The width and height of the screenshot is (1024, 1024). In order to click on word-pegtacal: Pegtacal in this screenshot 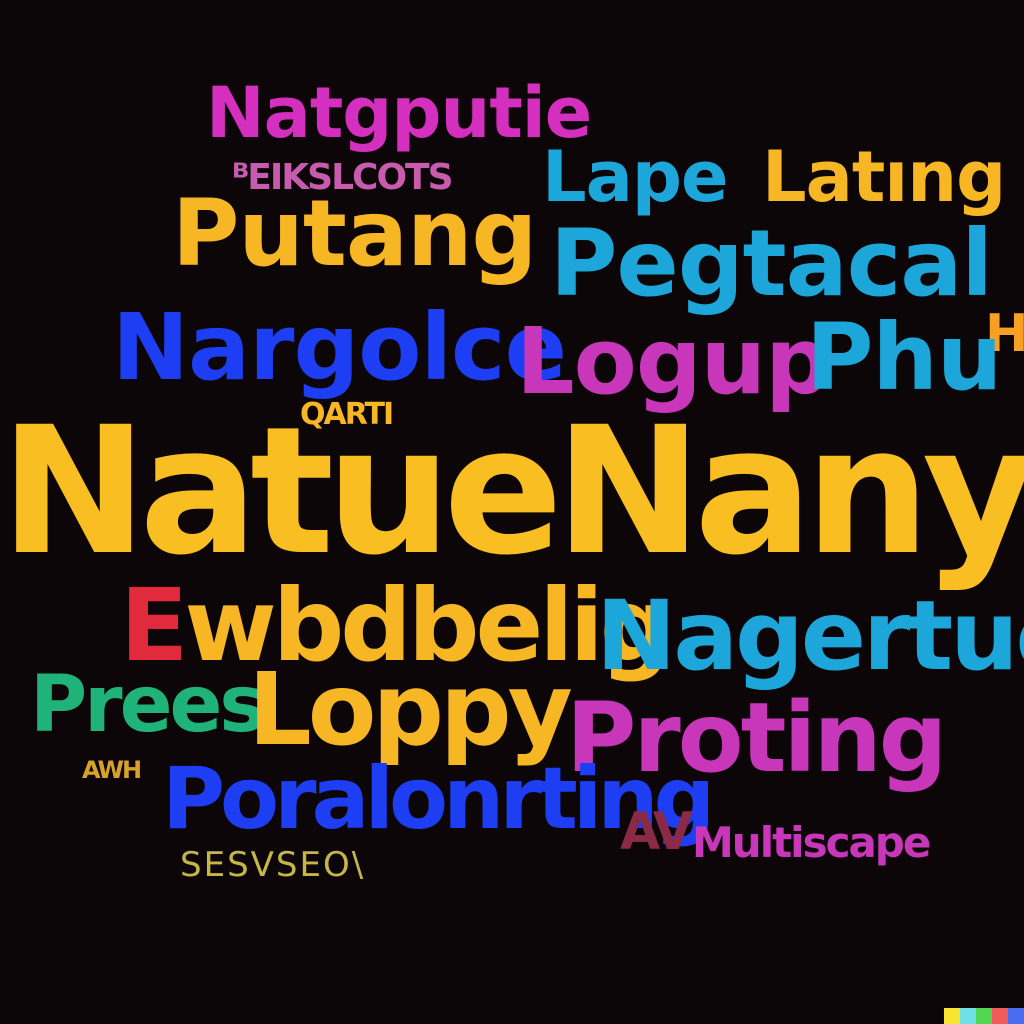, I will do `click(771, 263)`.